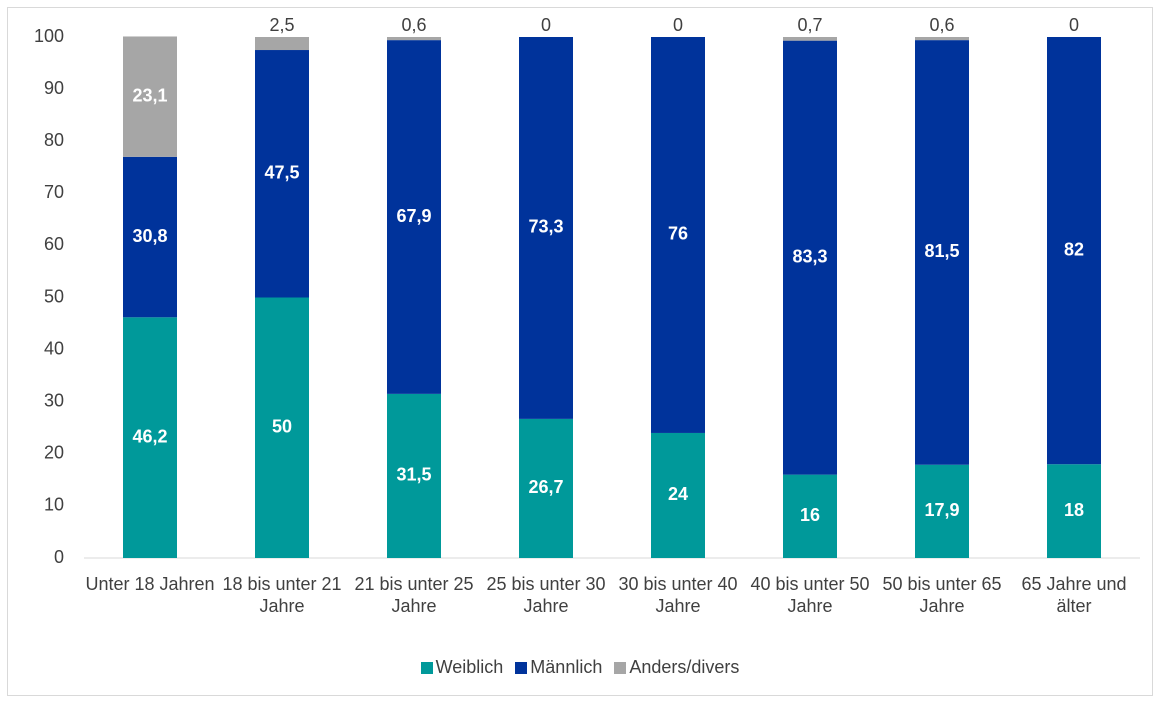 This screenshot has width=1160, height=704. I want to click on legend-item: Anders/divers, so click(676, 667).